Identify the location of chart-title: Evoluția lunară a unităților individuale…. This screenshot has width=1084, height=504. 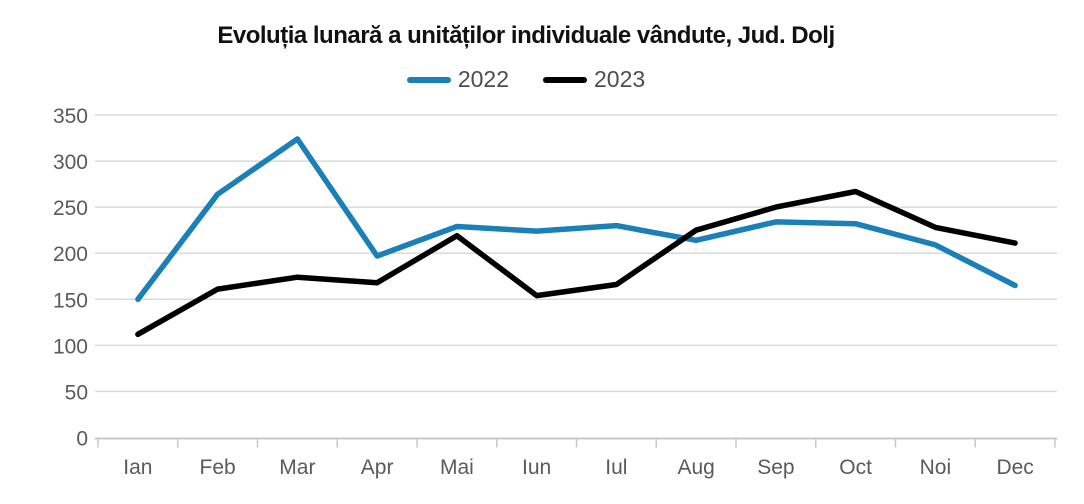
(526, 35).